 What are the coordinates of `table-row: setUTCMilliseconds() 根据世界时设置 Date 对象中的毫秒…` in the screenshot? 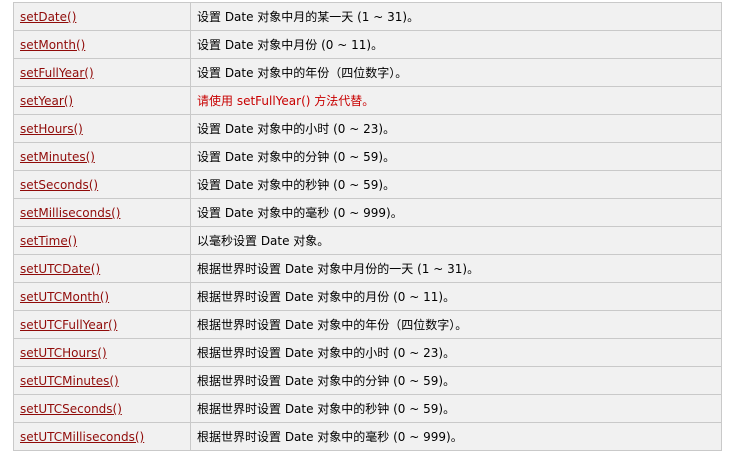 It's located at (367, 436).